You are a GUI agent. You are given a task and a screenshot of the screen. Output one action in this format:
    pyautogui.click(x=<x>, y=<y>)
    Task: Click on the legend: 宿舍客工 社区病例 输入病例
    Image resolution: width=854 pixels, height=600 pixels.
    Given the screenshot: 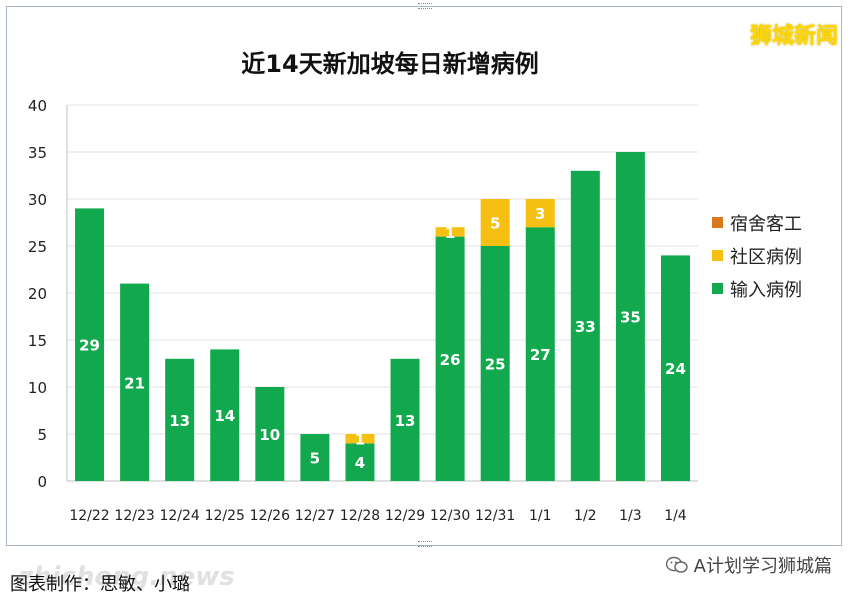 What is the action you would take?
    pyautogui.click(x=757, y=255)
    